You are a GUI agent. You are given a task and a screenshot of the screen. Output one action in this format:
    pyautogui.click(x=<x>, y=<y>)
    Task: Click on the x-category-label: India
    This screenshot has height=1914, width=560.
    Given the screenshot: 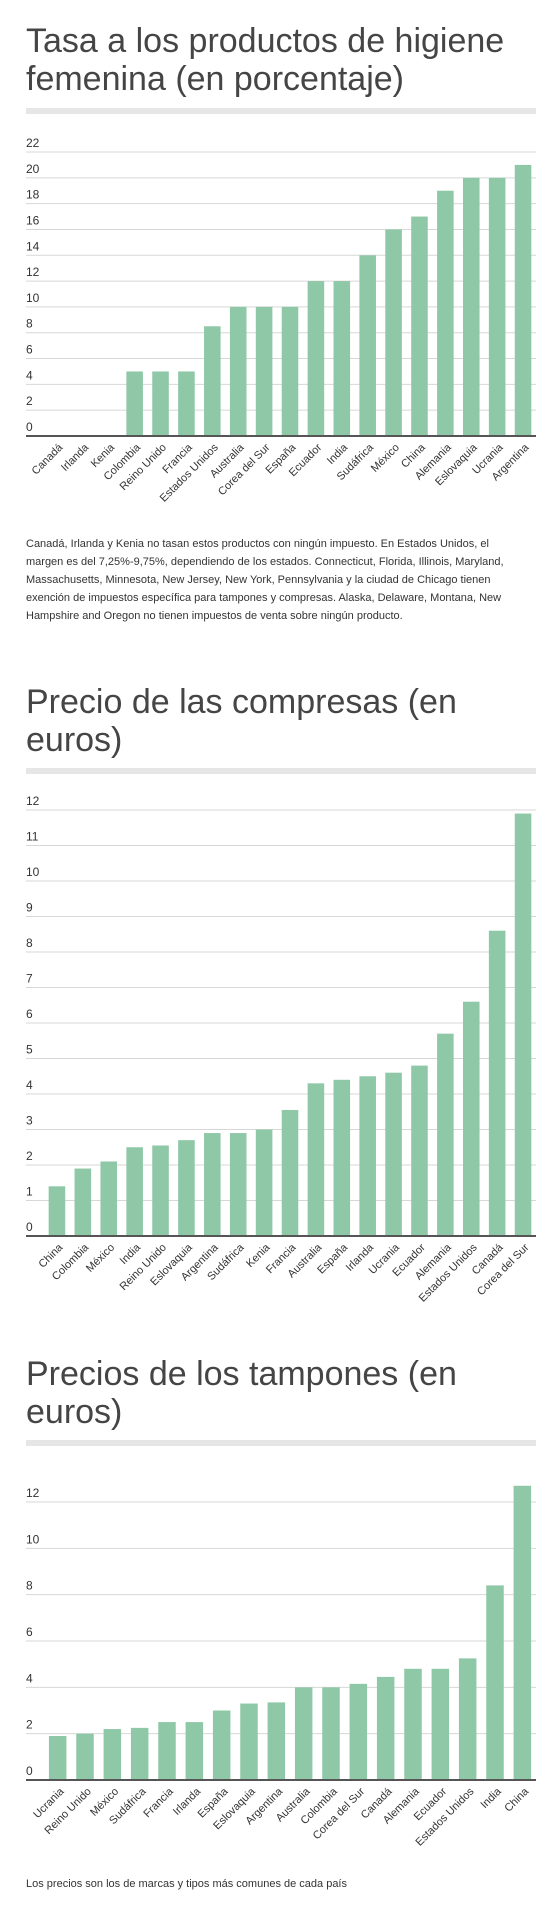 What is the action you would take?
    pyautogui.click(x=492, y=1798)
    